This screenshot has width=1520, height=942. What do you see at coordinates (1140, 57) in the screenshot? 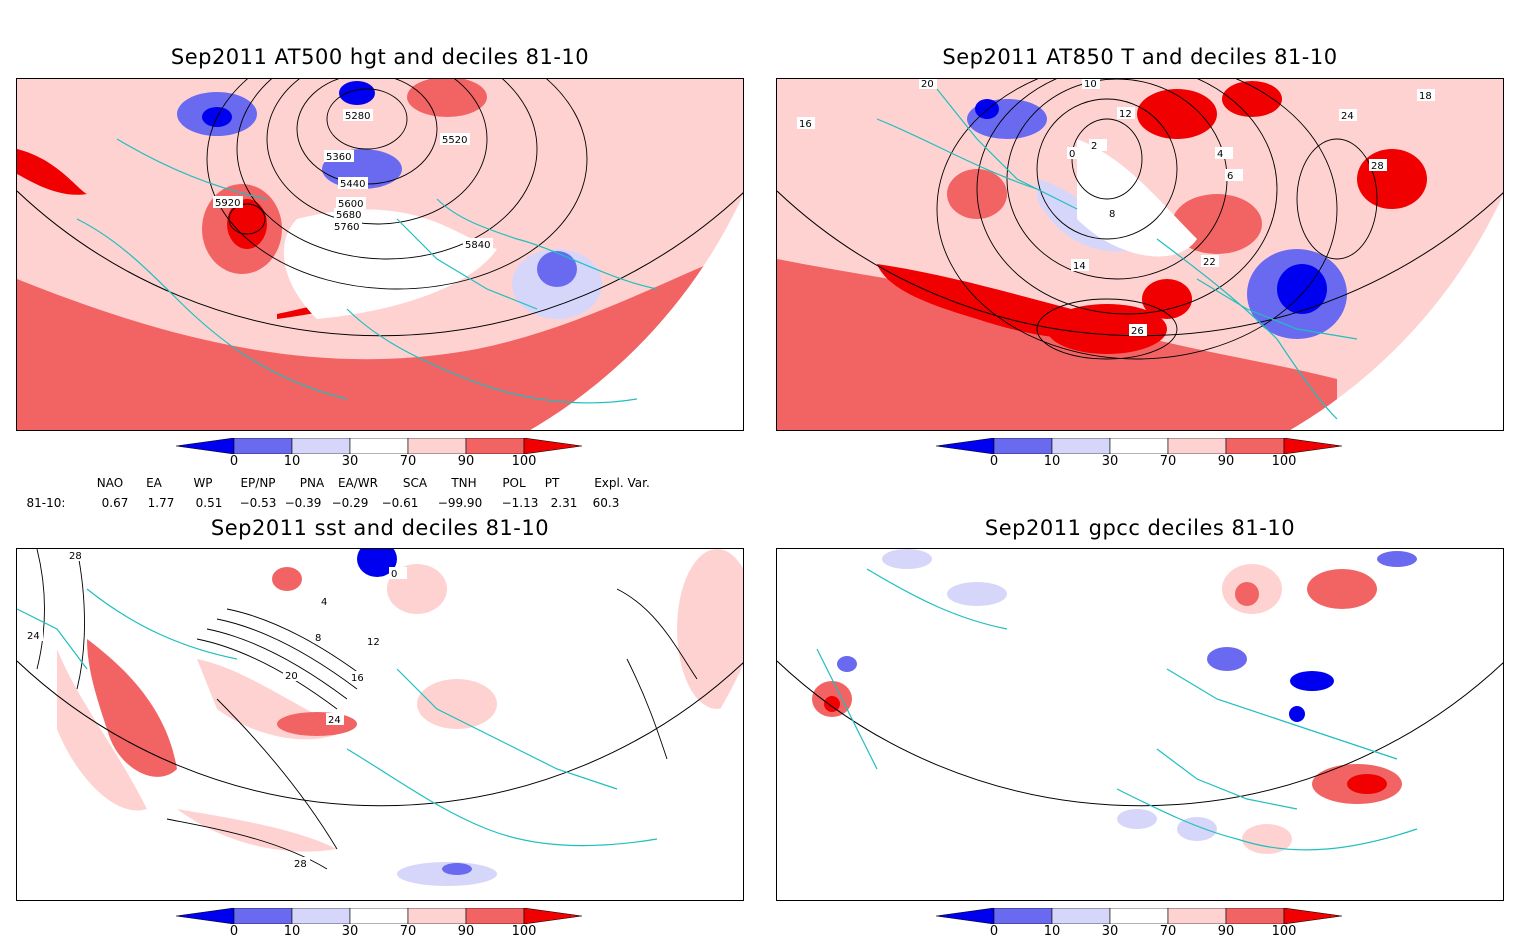
I see `panel-title-t850: Sep2011 AT850 T and deciles 81-10` at bounding box center [1140, 57].